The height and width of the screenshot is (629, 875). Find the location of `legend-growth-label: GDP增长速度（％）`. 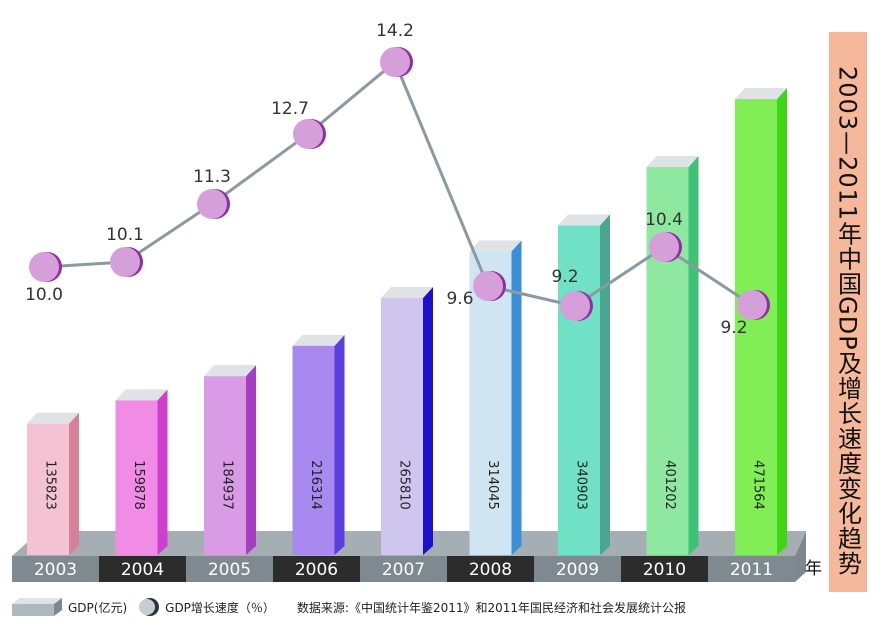

legend-growth-label: GDP增长速度（％） is located at coordinates (220, 607).